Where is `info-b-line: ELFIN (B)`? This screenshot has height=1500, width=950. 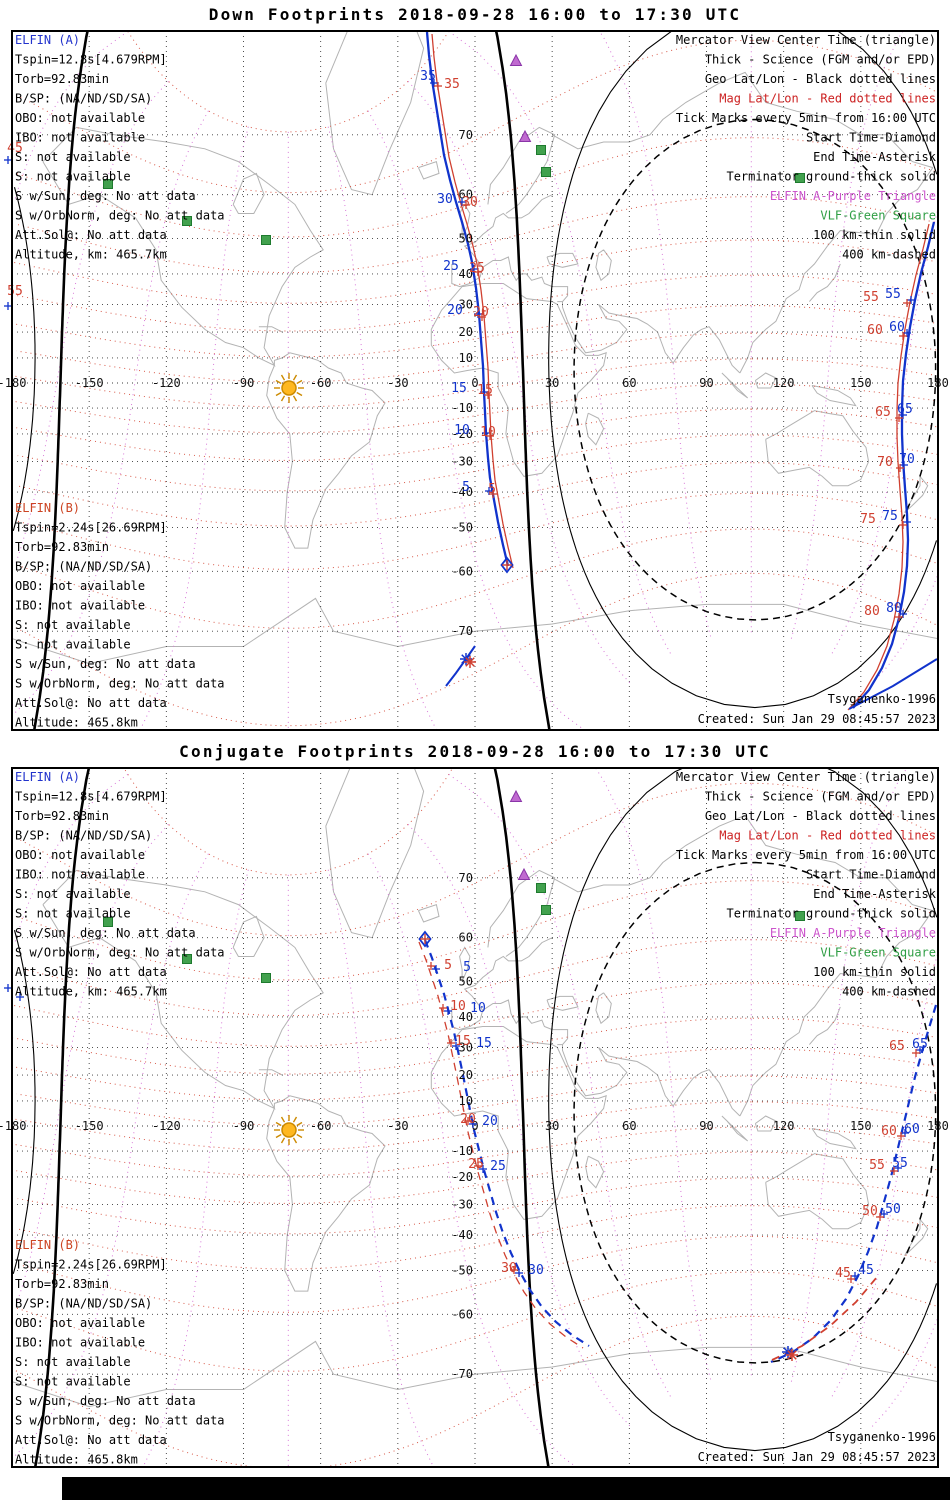
info-b-line: ELFIN (B) is located at coordinates (47, 1245).